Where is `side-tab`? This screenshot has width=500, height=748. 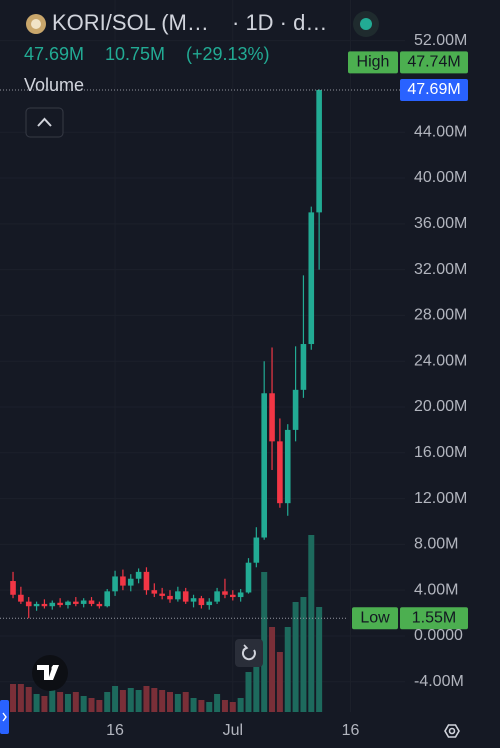
side-tab is located at coordinates (4, 717).